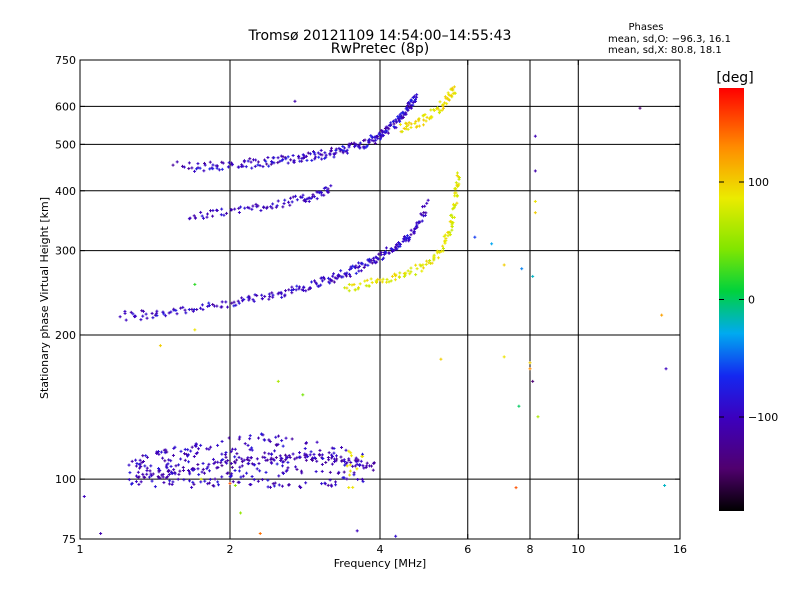  I want to click on colorbar-tick-label: 0, so click(751, 300).